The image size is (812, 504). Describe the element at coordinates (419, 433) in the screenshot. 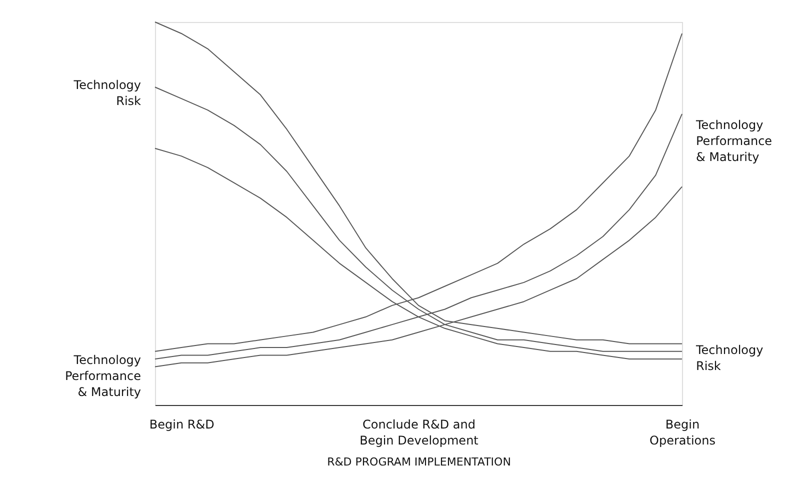

I see `x-tick-label: Conclude R&D and Begin Development` at that location.